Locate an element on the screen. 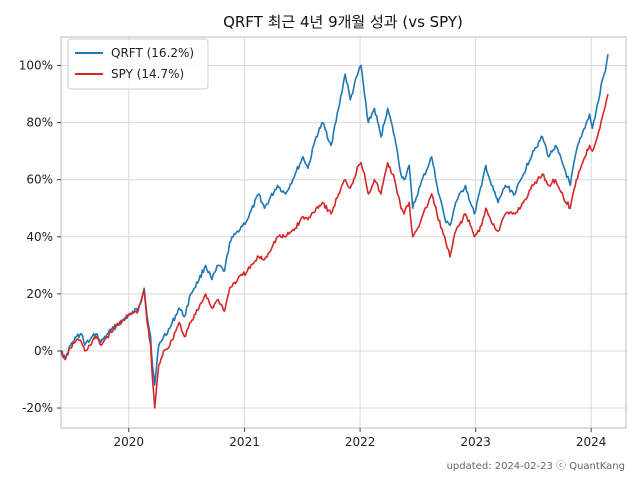 The image size is (640, 480). y-tick-label: -20% is located at coordinates (37, 408).